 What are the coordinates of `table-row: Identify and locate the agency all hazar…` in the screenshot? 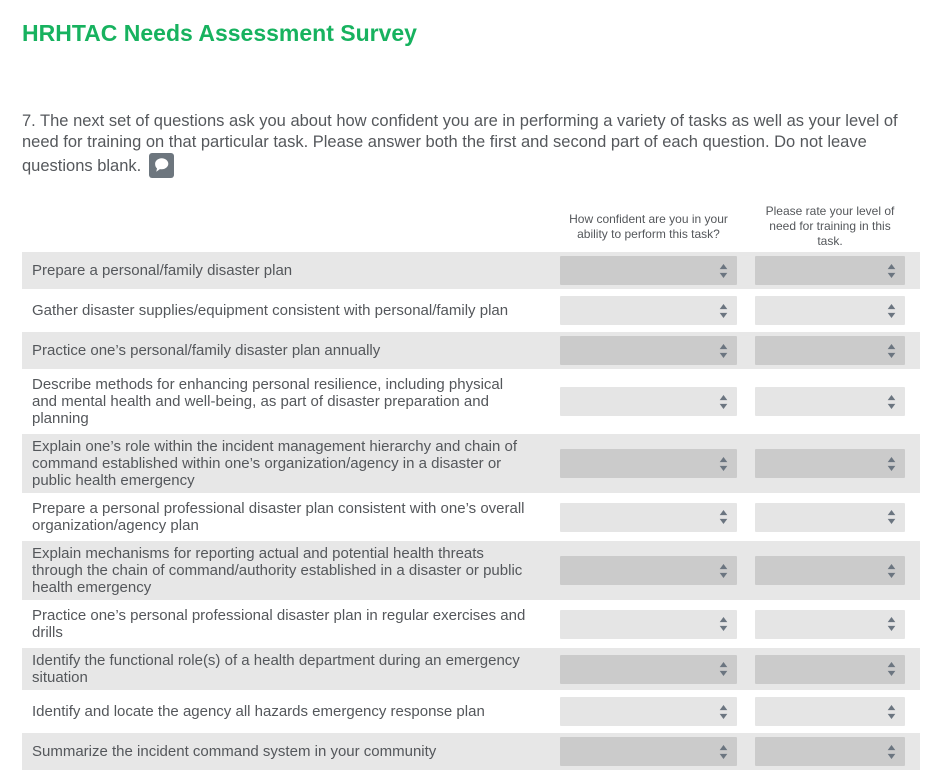 It's located at (471, 711).